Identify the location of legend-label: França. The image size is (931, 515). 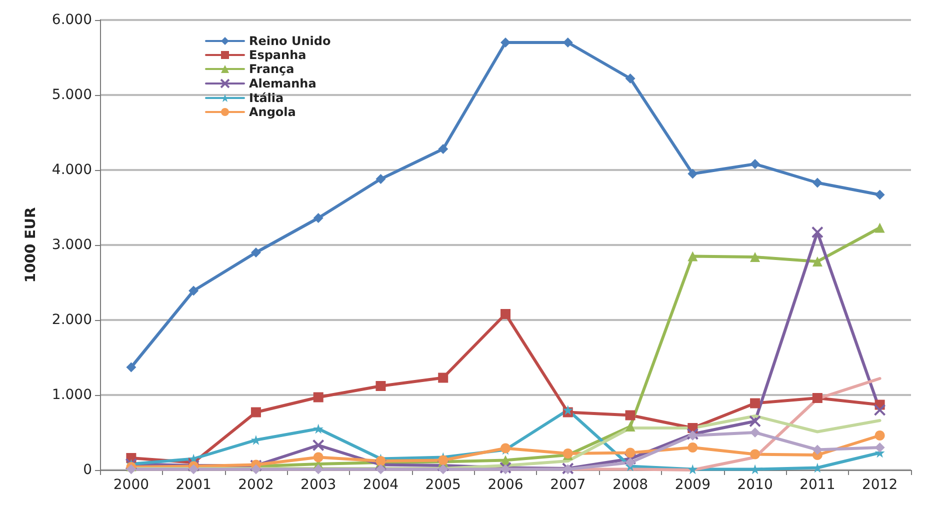
(271, 69).